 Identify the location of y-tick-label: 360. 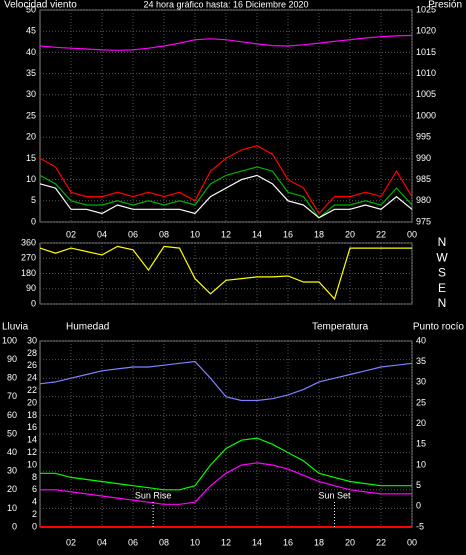
(28, 242).